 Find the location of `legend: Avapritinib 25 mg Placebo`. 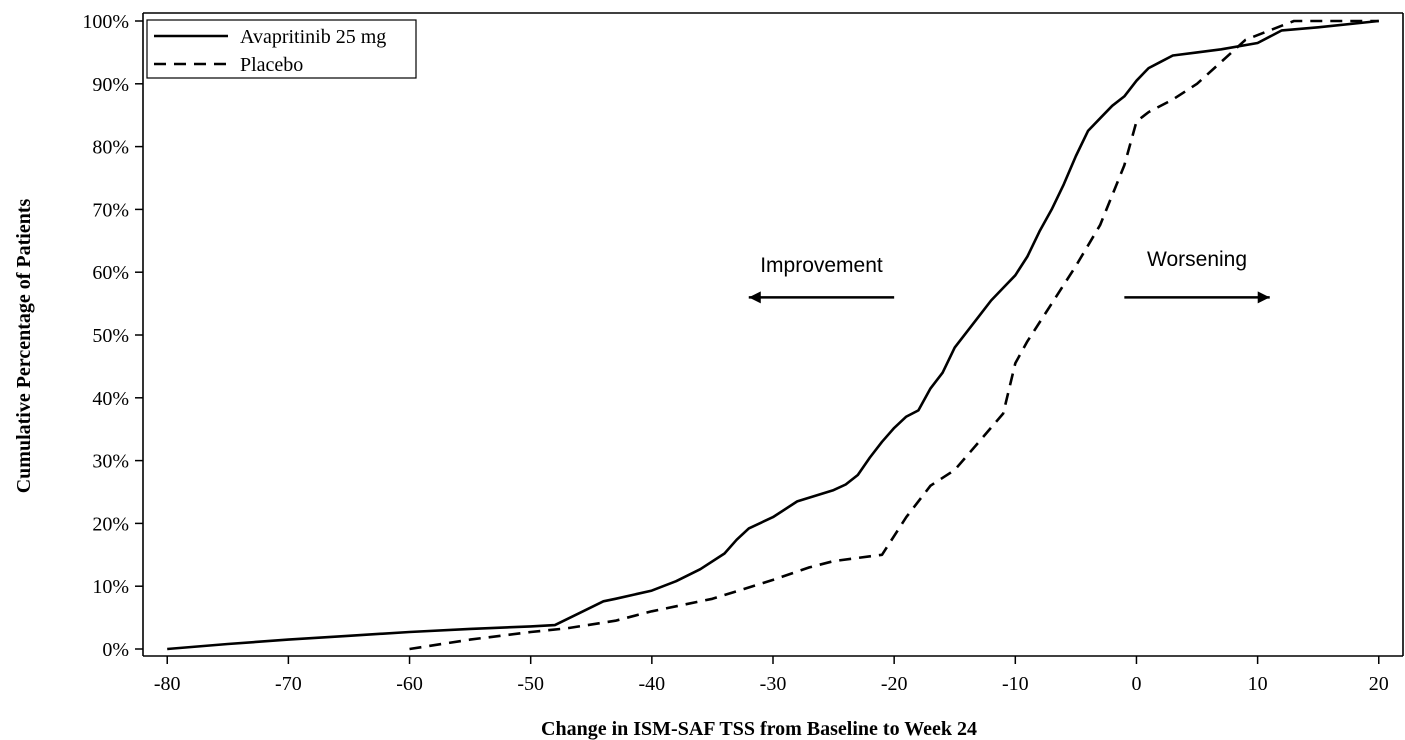

legend: Avapritinib 25 mg Placebo is located at coordinates (281, 49).